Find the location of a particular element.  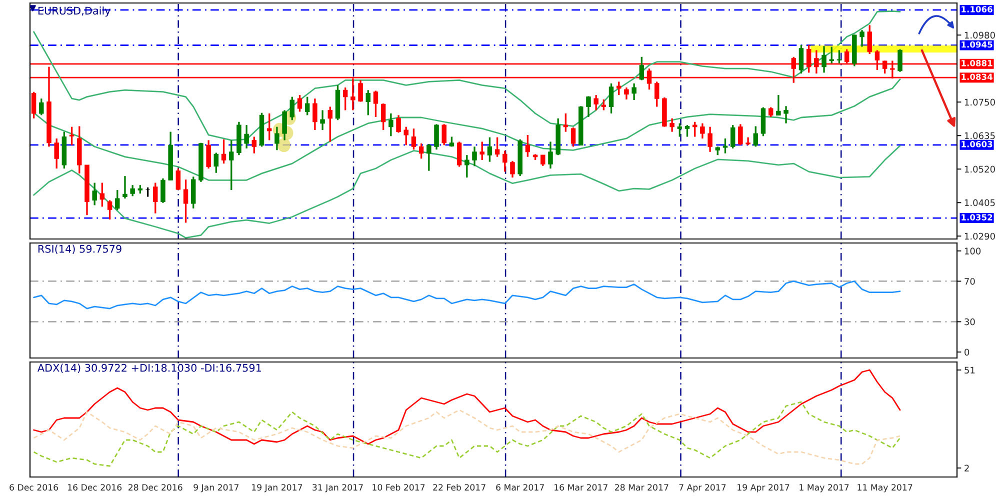

chart-title: EURUSD,Daily is located at coordinates (74, 11).